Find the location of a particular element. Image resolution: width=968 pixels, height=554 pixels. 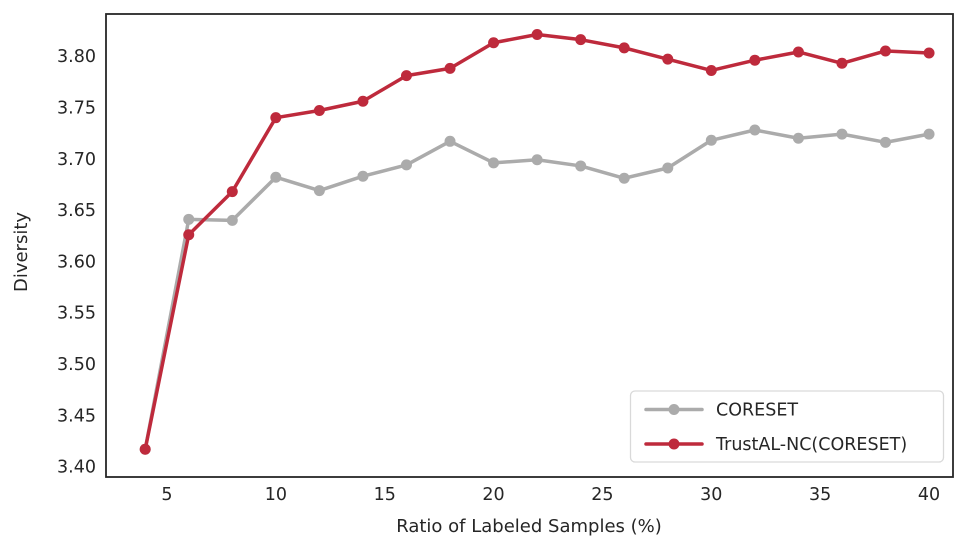

x-tick-label: 40 is located at coordinates (929, 495).